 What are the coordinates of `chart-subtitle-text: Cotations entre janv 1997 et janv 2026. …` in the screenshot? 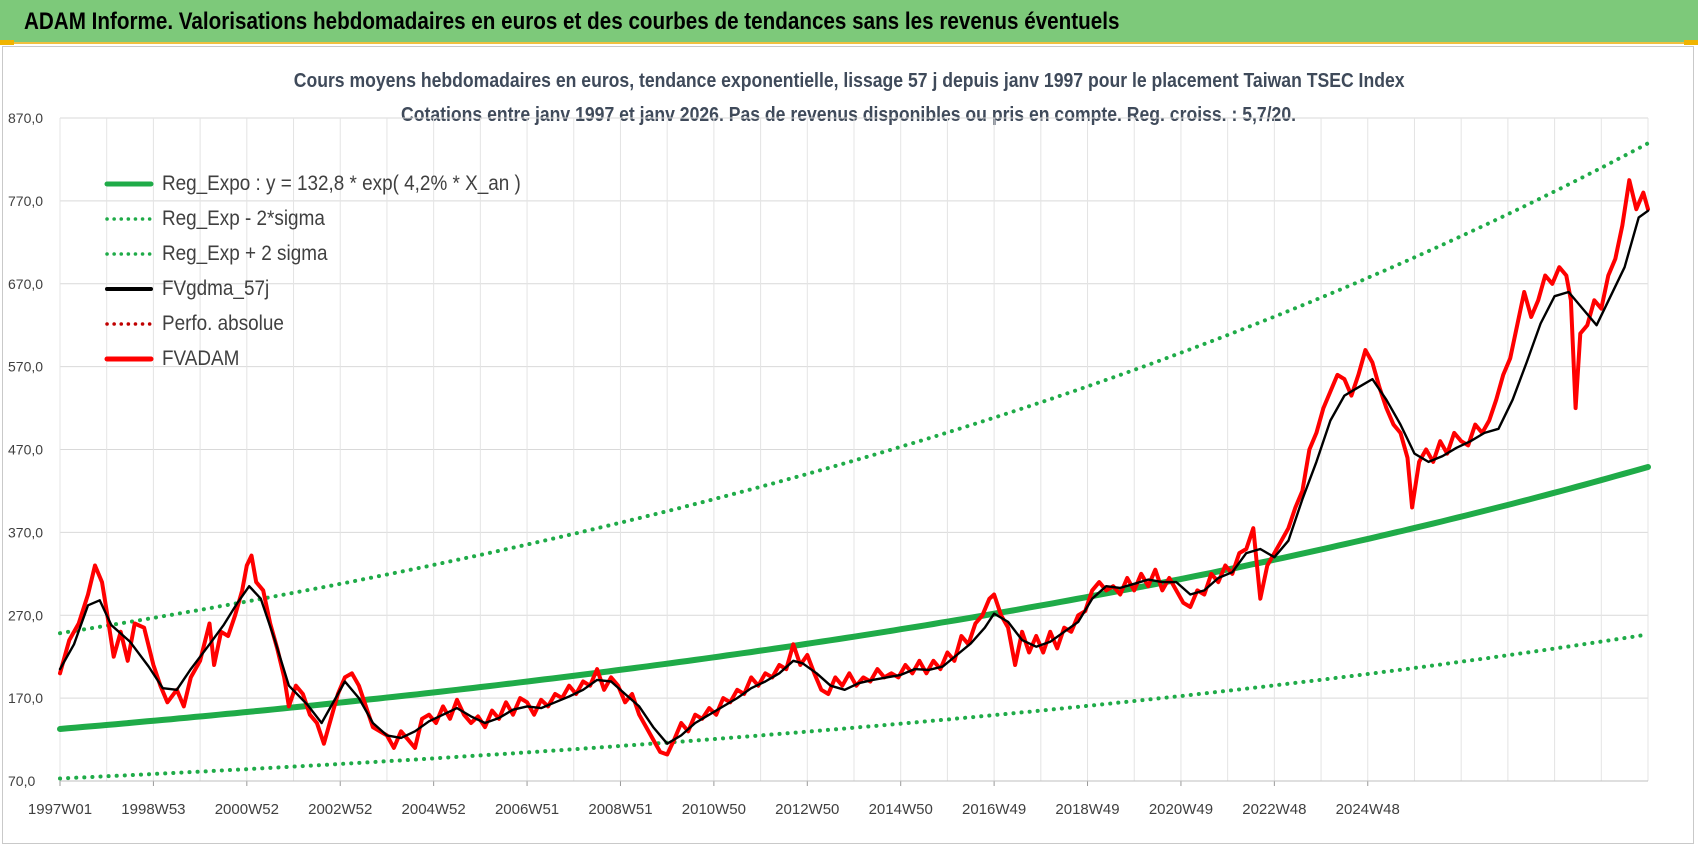 It's located at (849, 115).